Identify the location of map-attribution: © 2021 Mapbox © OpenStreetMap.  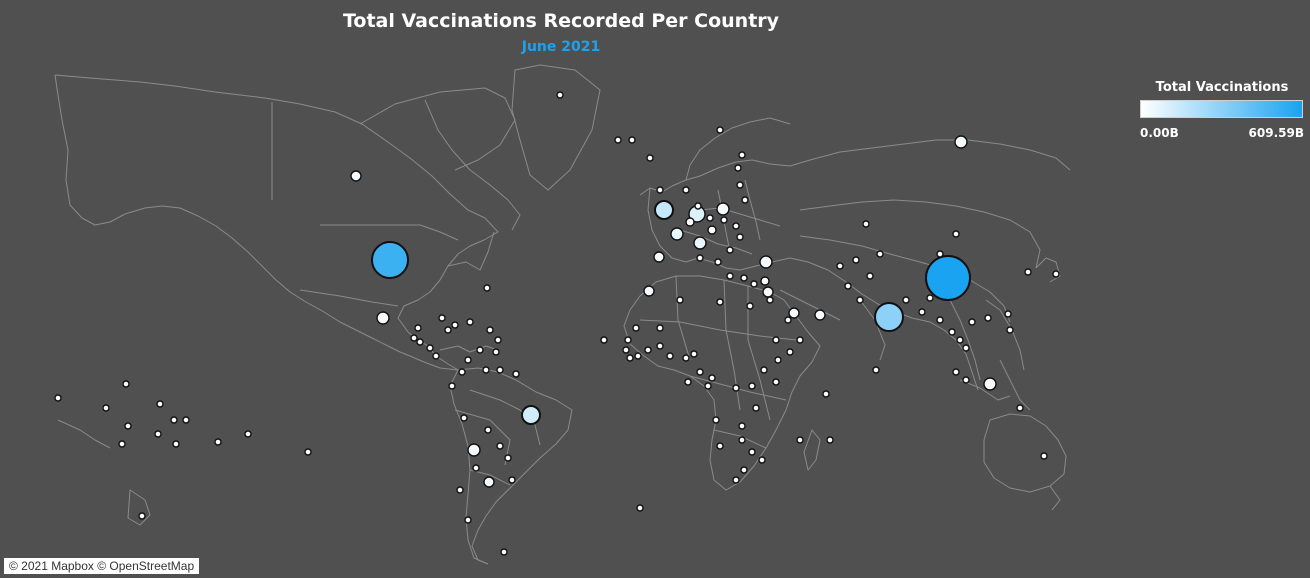
(102, 566).